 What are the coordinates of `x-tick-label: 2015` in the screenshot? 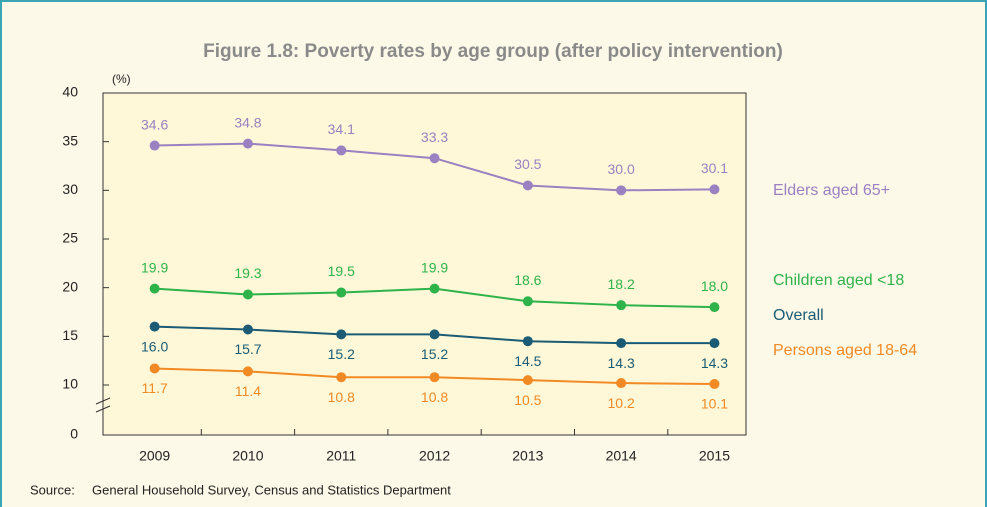 It's located at (714, 456).